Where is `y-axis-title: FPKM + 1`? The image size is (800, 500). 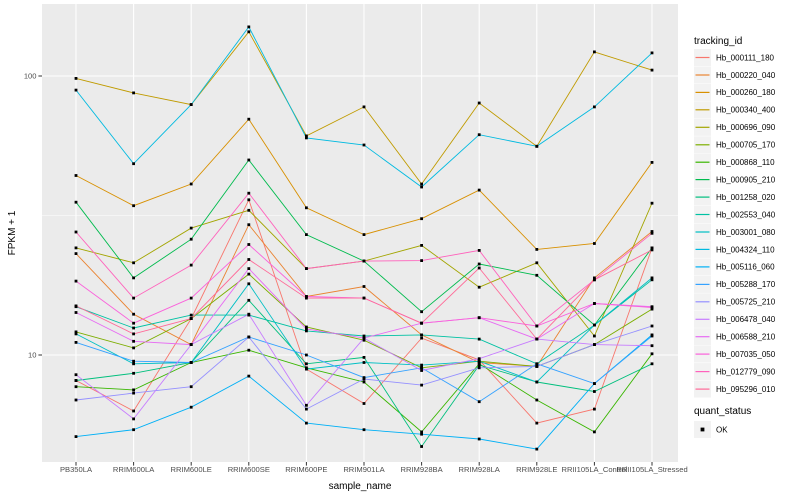 y-axis-title: FPKM + 1 is located at coordinates (12, 232).